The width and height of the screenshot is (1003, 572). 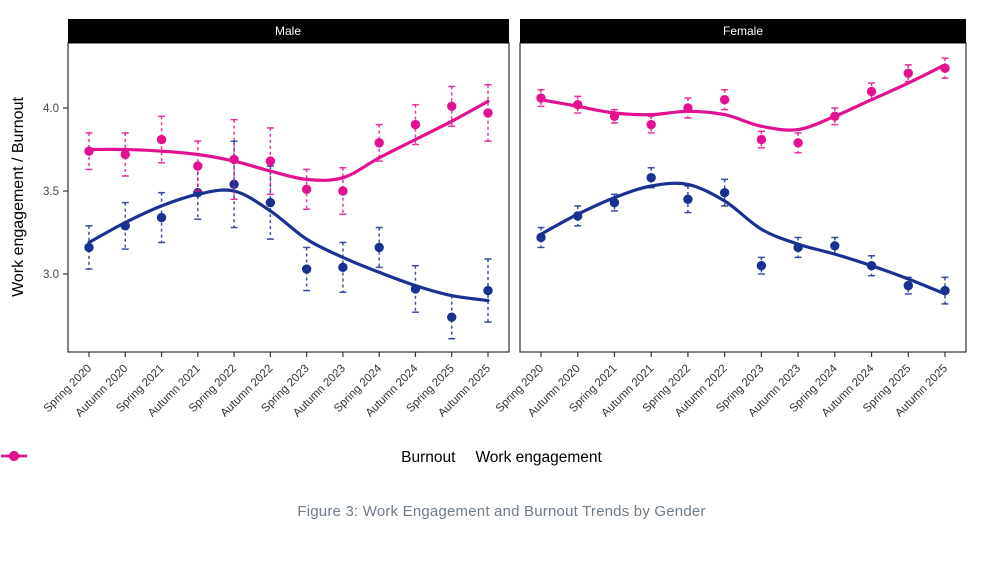 I want to click on y-axis-title: Work engagement / Burnout, so click(x=18, y=197).